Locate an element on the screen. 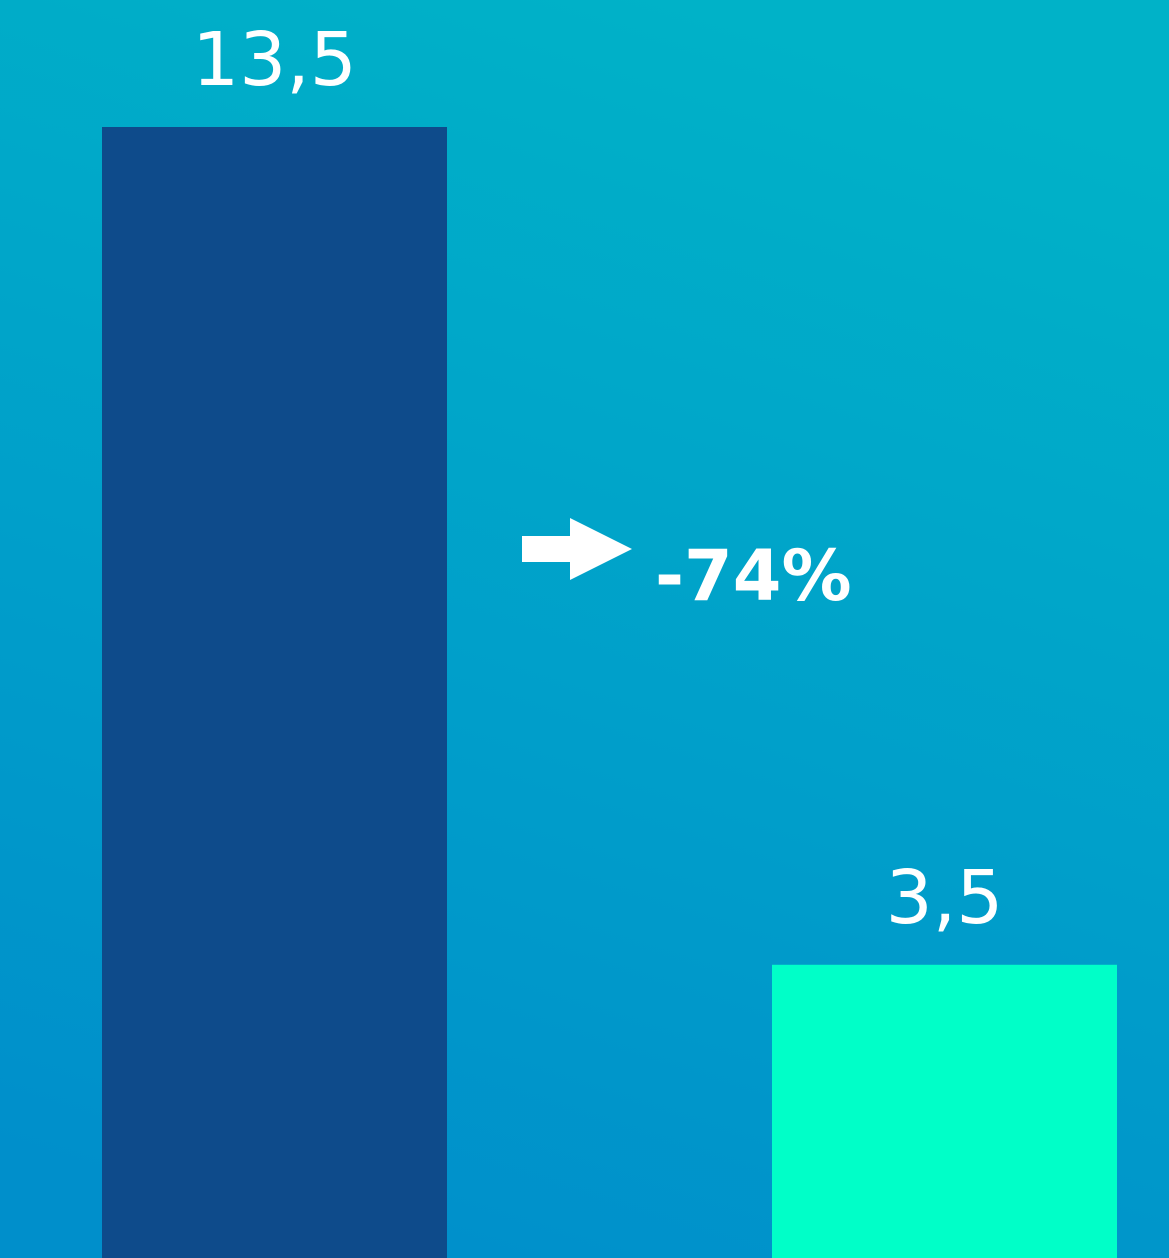 The image size is (1169, 1258). value-label: 3,5 is located at coordinates (945, 898).